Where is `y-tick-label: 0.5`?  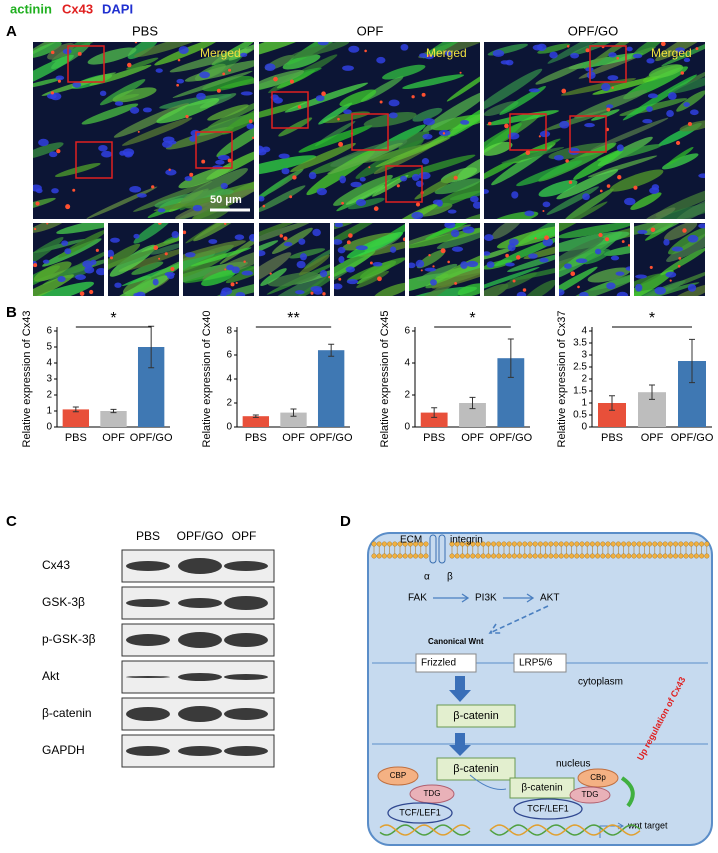 y-tick-label: 0.5 is located at coordinates (580, 415).